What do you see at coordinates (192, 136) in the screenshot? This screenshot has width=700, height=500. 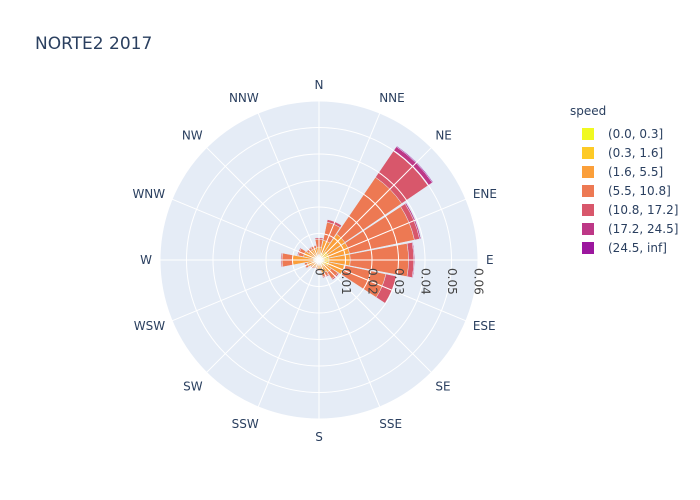 I see `angular-tick-label-nw: NW` at bounding box center [192, 136].